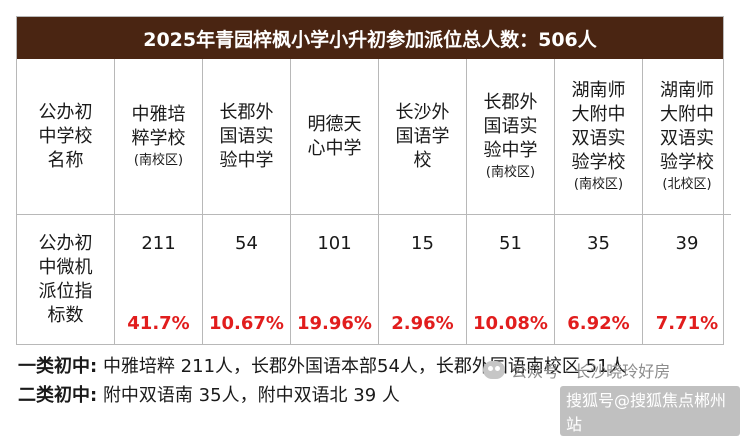 The height and width of the screenshot is (436, 740). Describe the element at coordinates (687, 323) in the screenshot. I see `quota-percentage: 7.71%` at that location.